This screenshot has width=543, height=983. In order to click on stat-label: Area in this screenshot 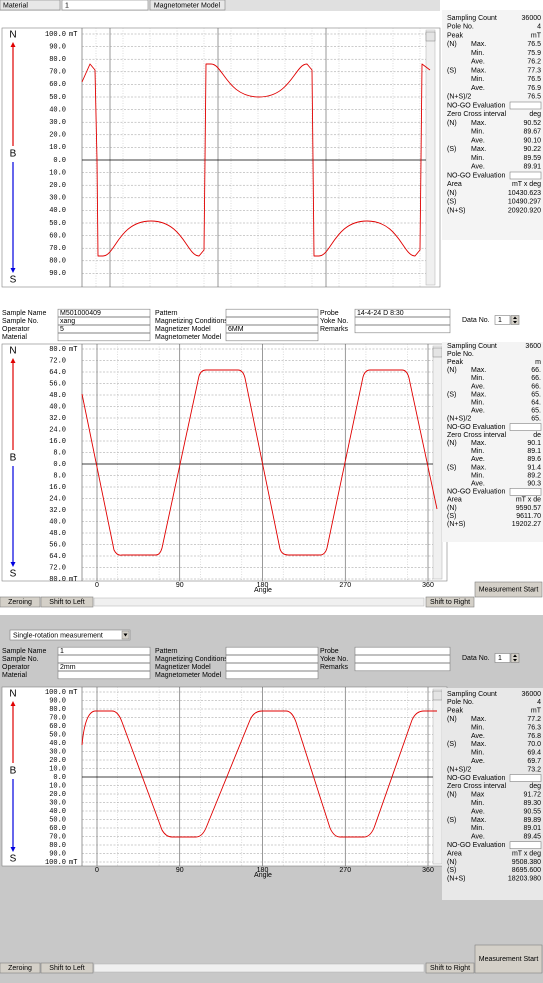, I will do `click(454, 853)`.